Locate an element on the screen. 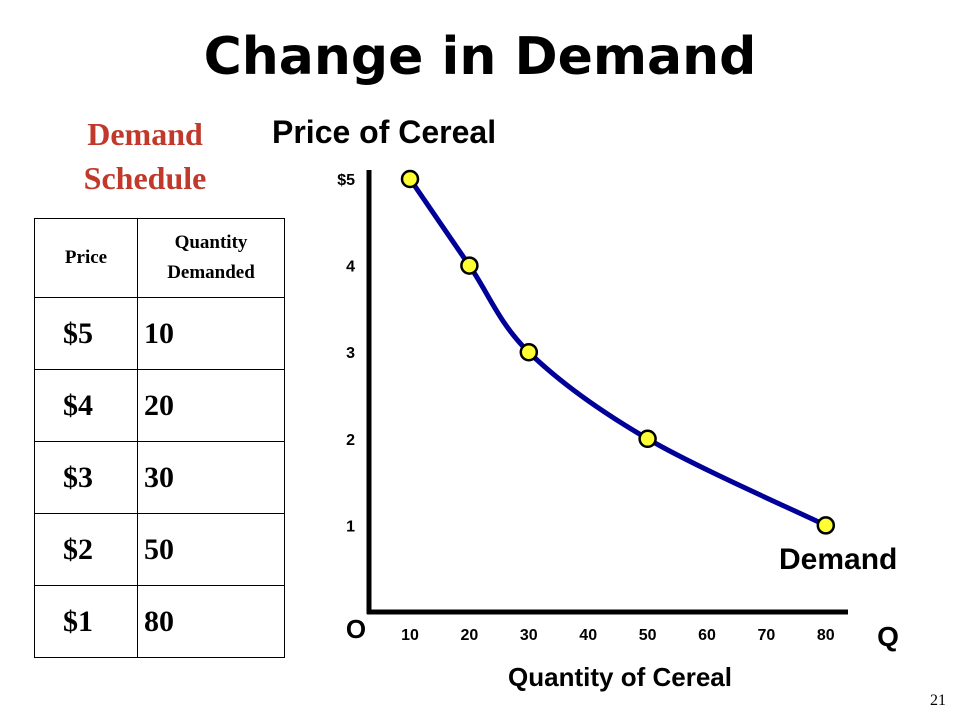 This screenshot has height=720, width=960. price-cell: $5 is located at coordinates (86, 333).